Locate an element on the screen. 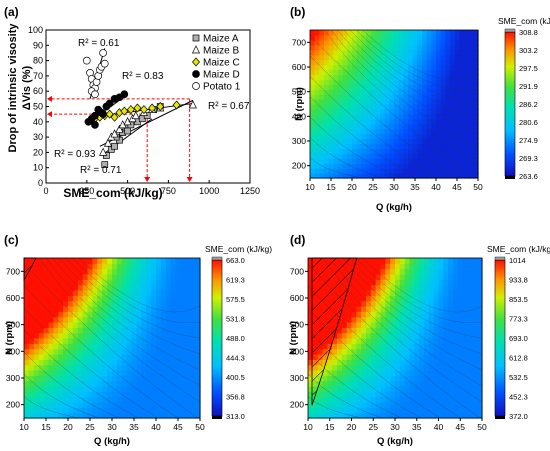  colorbar-tick-label: 532.5 is located at coordinates (518, 377).